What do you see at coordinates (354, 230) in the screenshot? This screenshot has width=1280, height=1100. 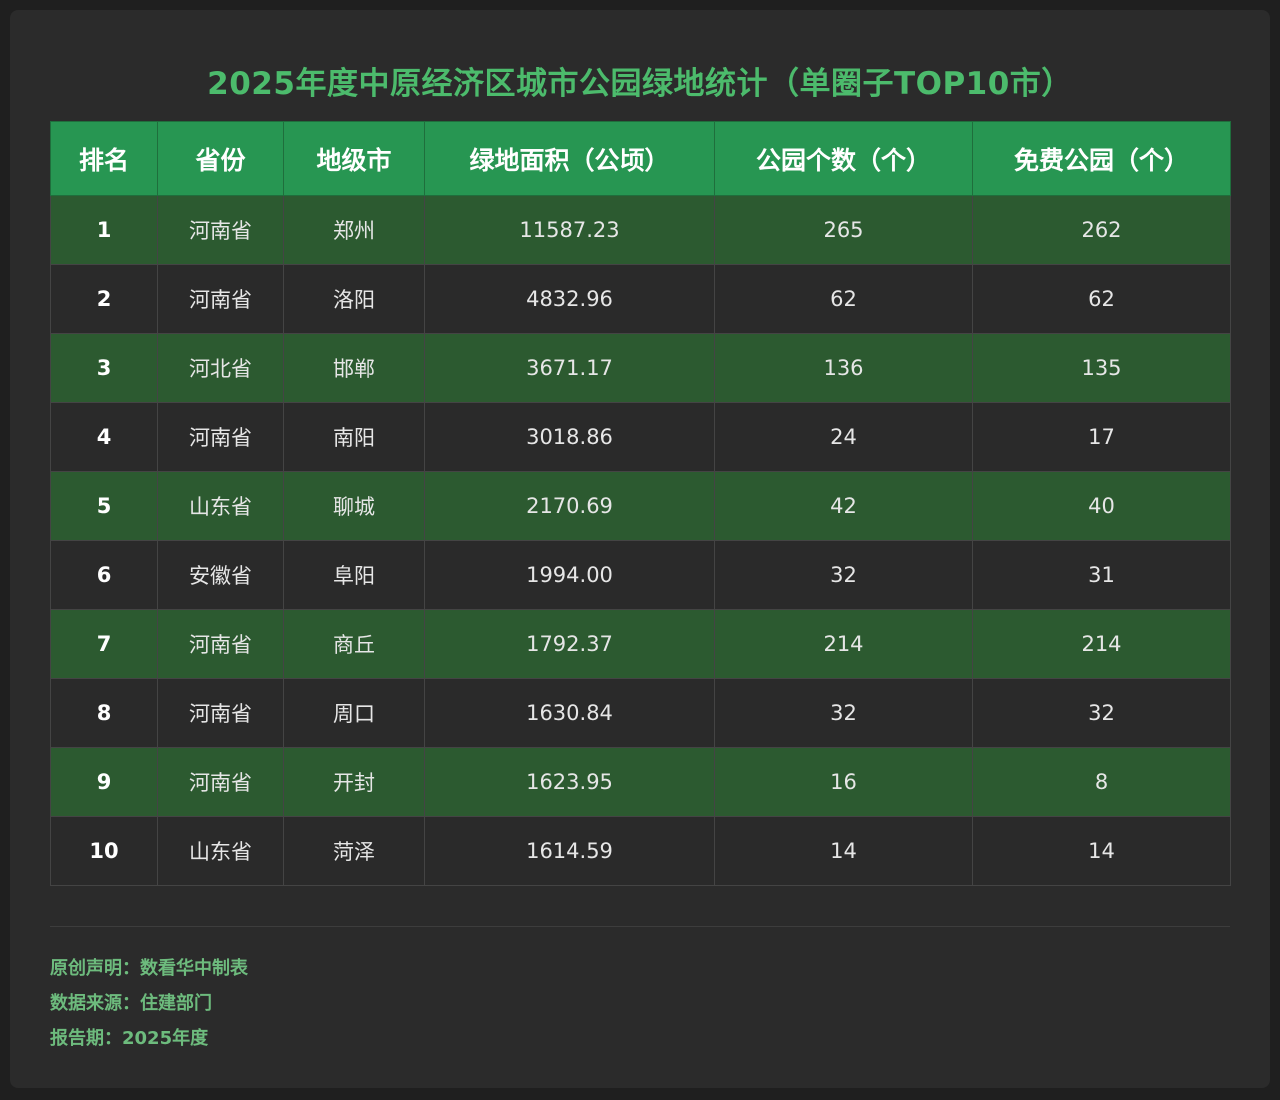 I see `cell-city: 郑州` at bounding box center [354, 230].